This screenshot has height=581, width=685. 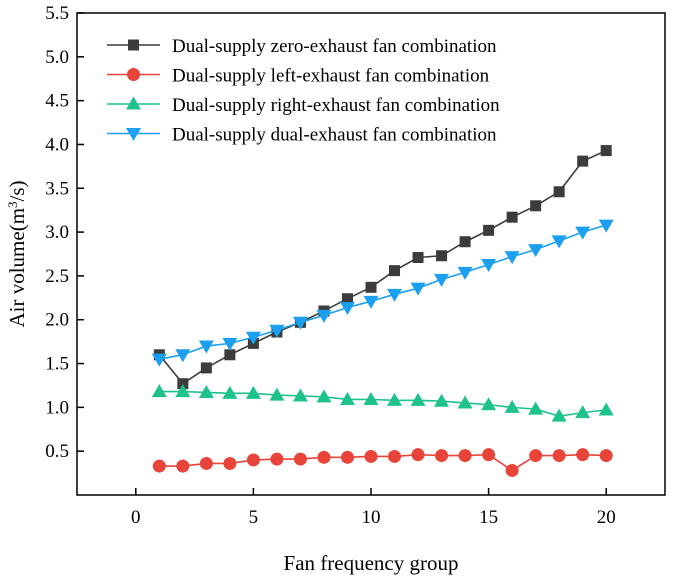 I want to click on y-tick-label: 5.0, so click(x=57, y=57).